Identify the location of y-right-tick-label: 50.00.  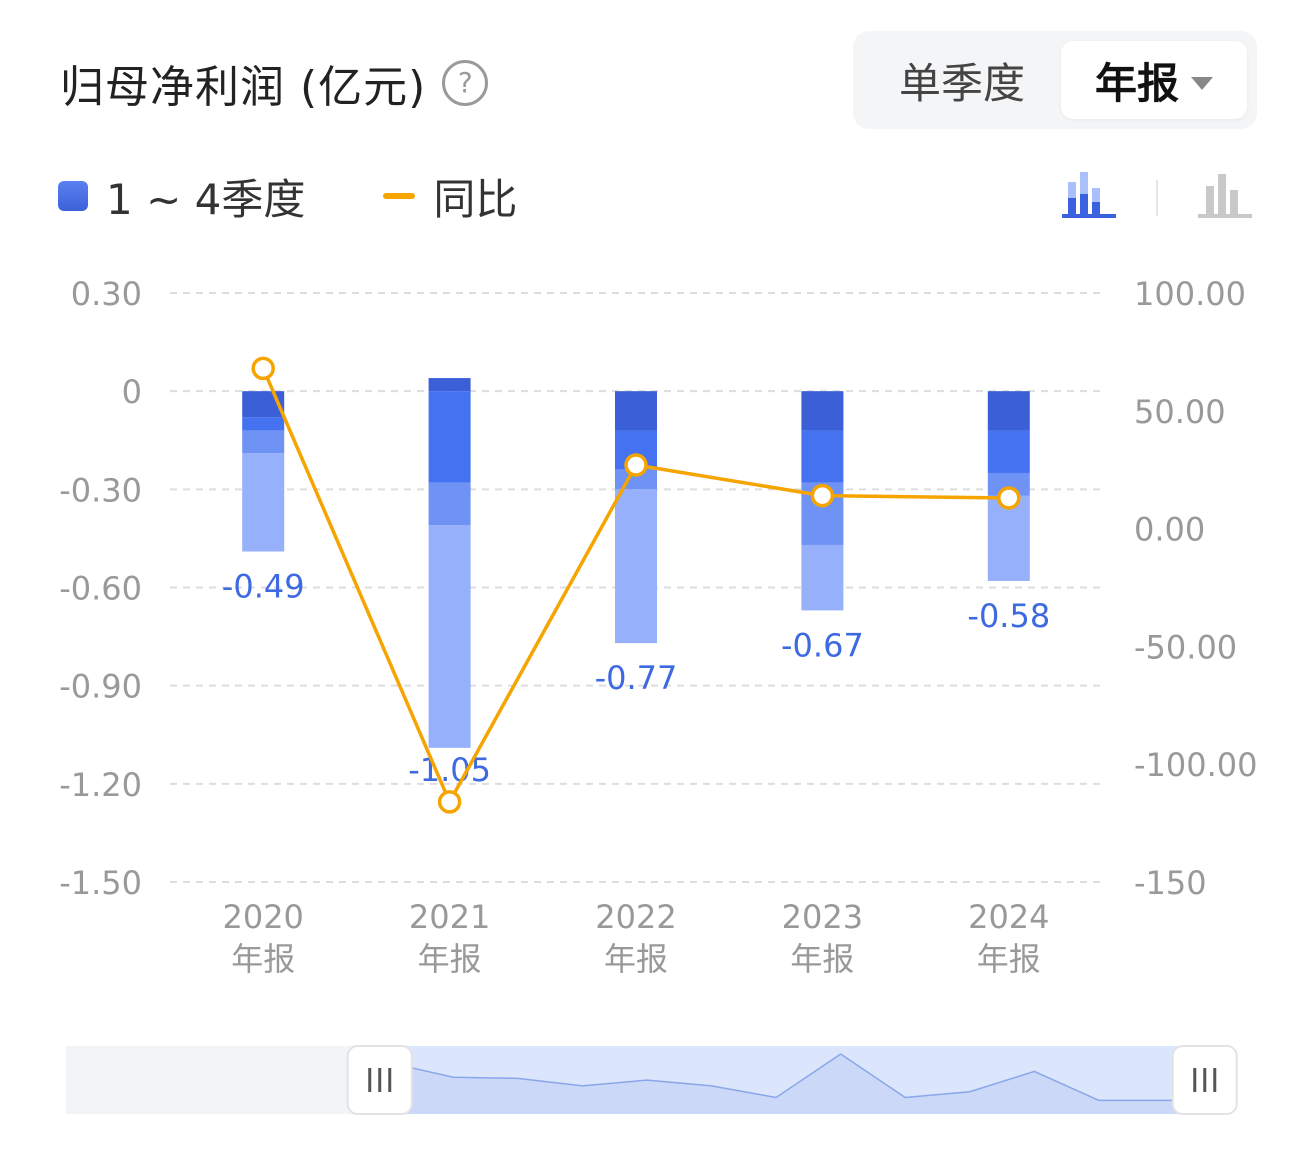
(1180, 412).